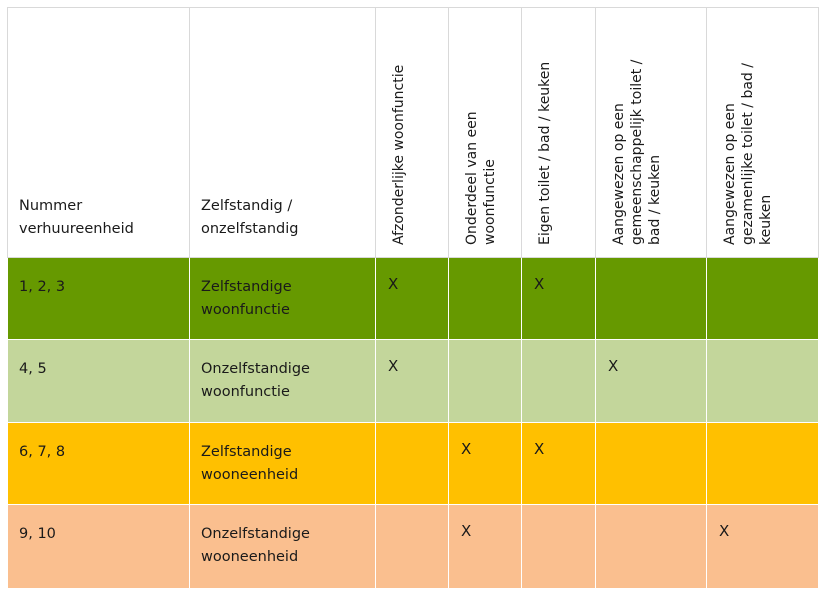 The image size is (827, 597). Describe the element at coordinates (545, 153) in the screenshot. I see `header-eigen-line1: Eigen toilet / bad / keuken` at that location.